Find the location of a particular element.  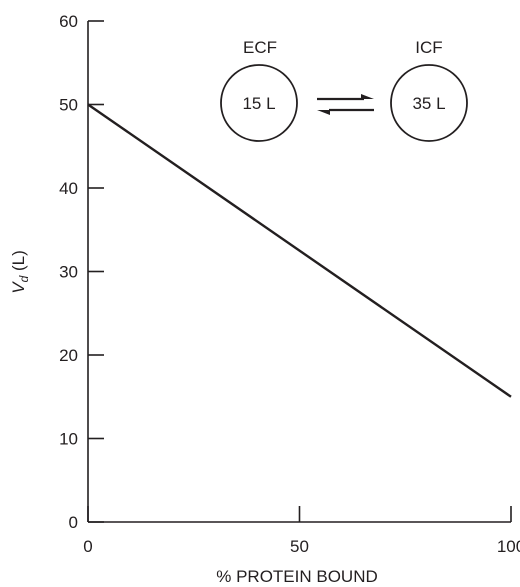

y-tick-label: 50 is located at coordinates (68, 105).